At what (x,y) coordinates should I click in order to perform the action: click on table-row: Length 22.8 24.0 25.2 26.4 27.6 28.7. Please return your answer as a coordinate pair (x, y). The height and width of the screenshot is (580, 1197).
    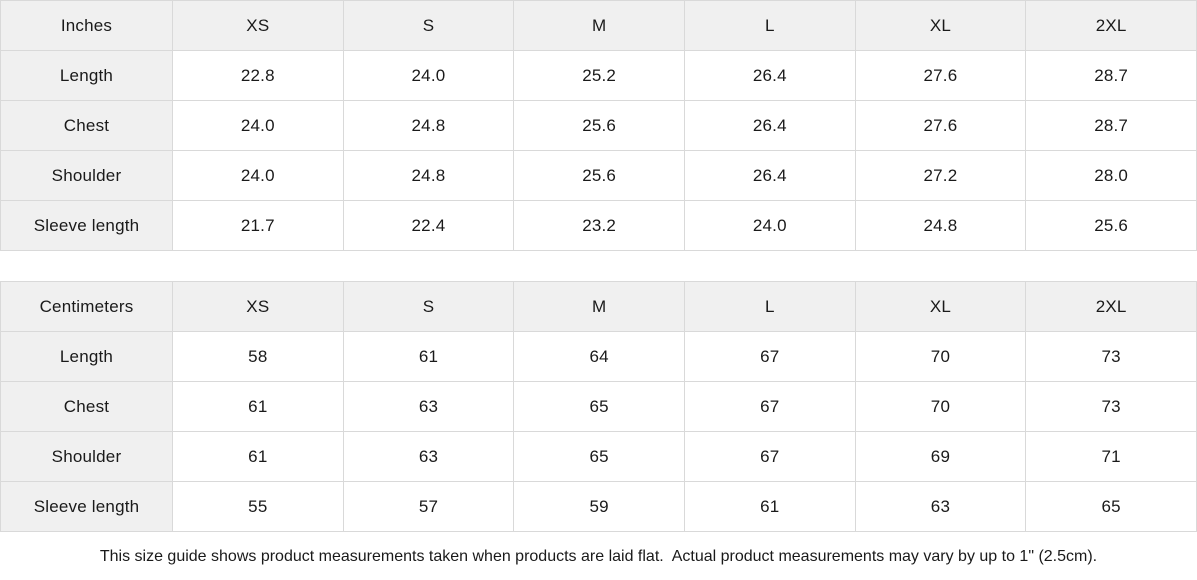
    Looking at the image, I should click on (598, 75).